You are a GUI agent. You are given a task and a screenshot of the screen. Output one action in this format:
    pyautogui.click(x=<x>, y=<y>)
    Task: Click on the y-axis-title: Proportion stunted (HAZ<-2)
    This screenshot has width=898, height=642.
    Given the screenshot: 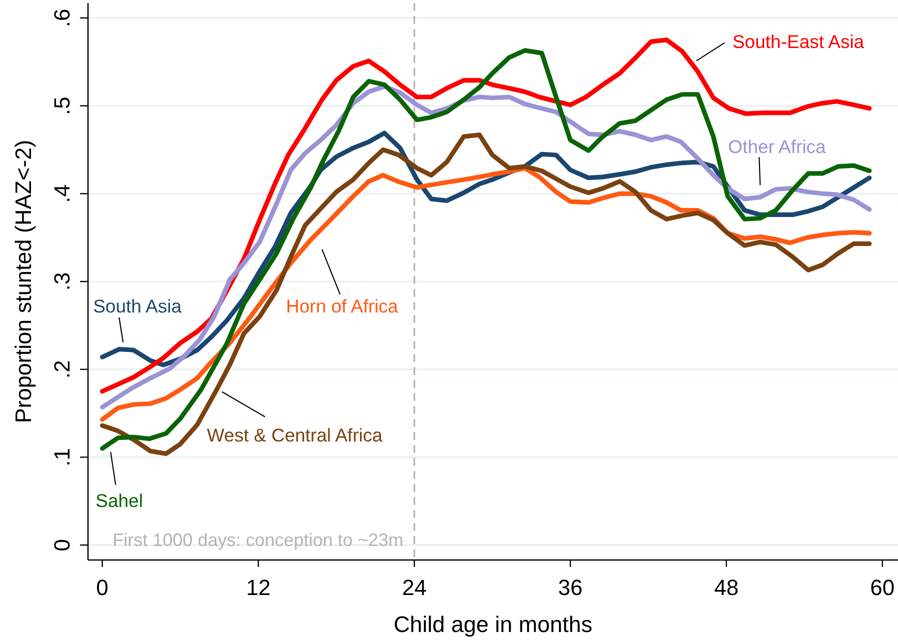 What is the action you would take?
    pyautogui.click(x=23, y=282)
    